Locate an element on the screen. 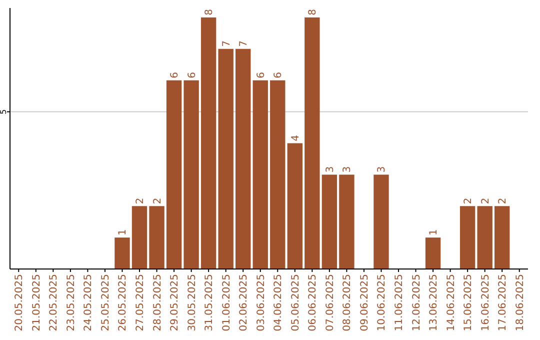 This screenshot has height=340, width=540. x-tick-label: 27.05.2025 is located at coordinates (140, 303).